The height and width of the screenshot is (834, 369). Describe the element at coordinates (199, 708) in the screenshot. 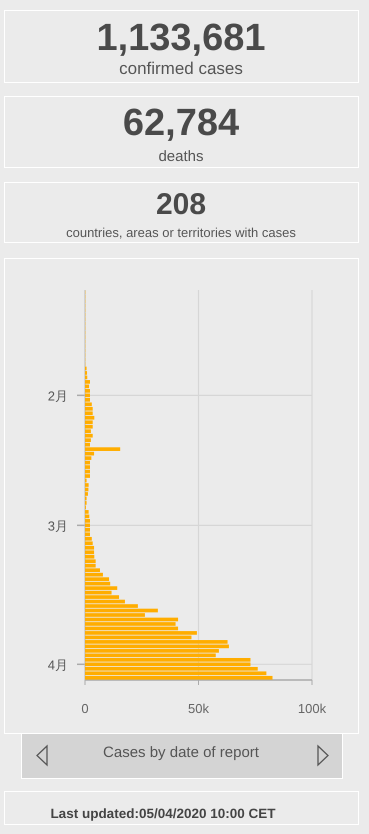

I see `x-tick-label: 50k` at that location.